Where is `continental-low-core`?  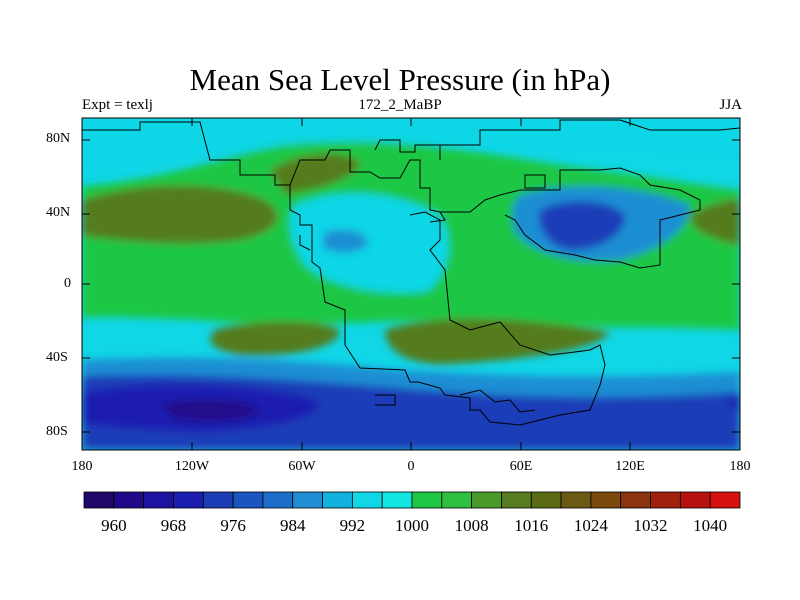
continental-low-core is located at coordinates (345, 241).